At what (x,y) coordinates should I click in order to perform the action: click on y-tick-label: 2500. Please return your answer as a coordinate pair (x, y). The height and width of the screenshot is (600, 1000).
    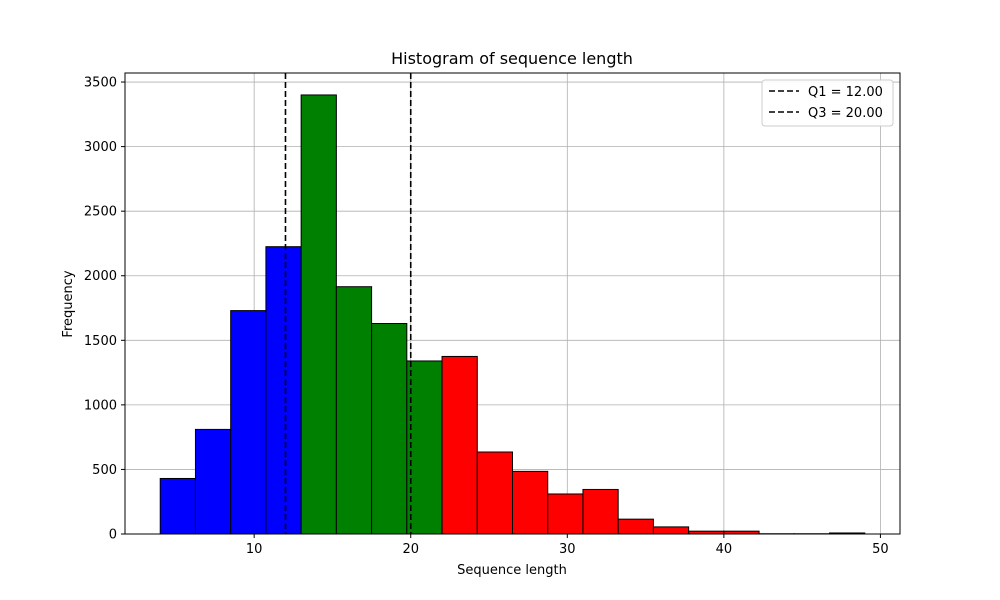
    Looking at the image, I should click on (100, 212).